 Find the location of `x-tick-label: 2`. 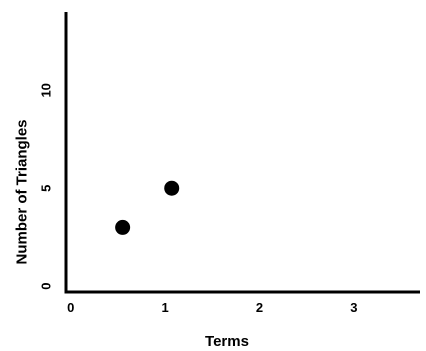

x-tick-label: 2 is located at coordinates (259, 307).